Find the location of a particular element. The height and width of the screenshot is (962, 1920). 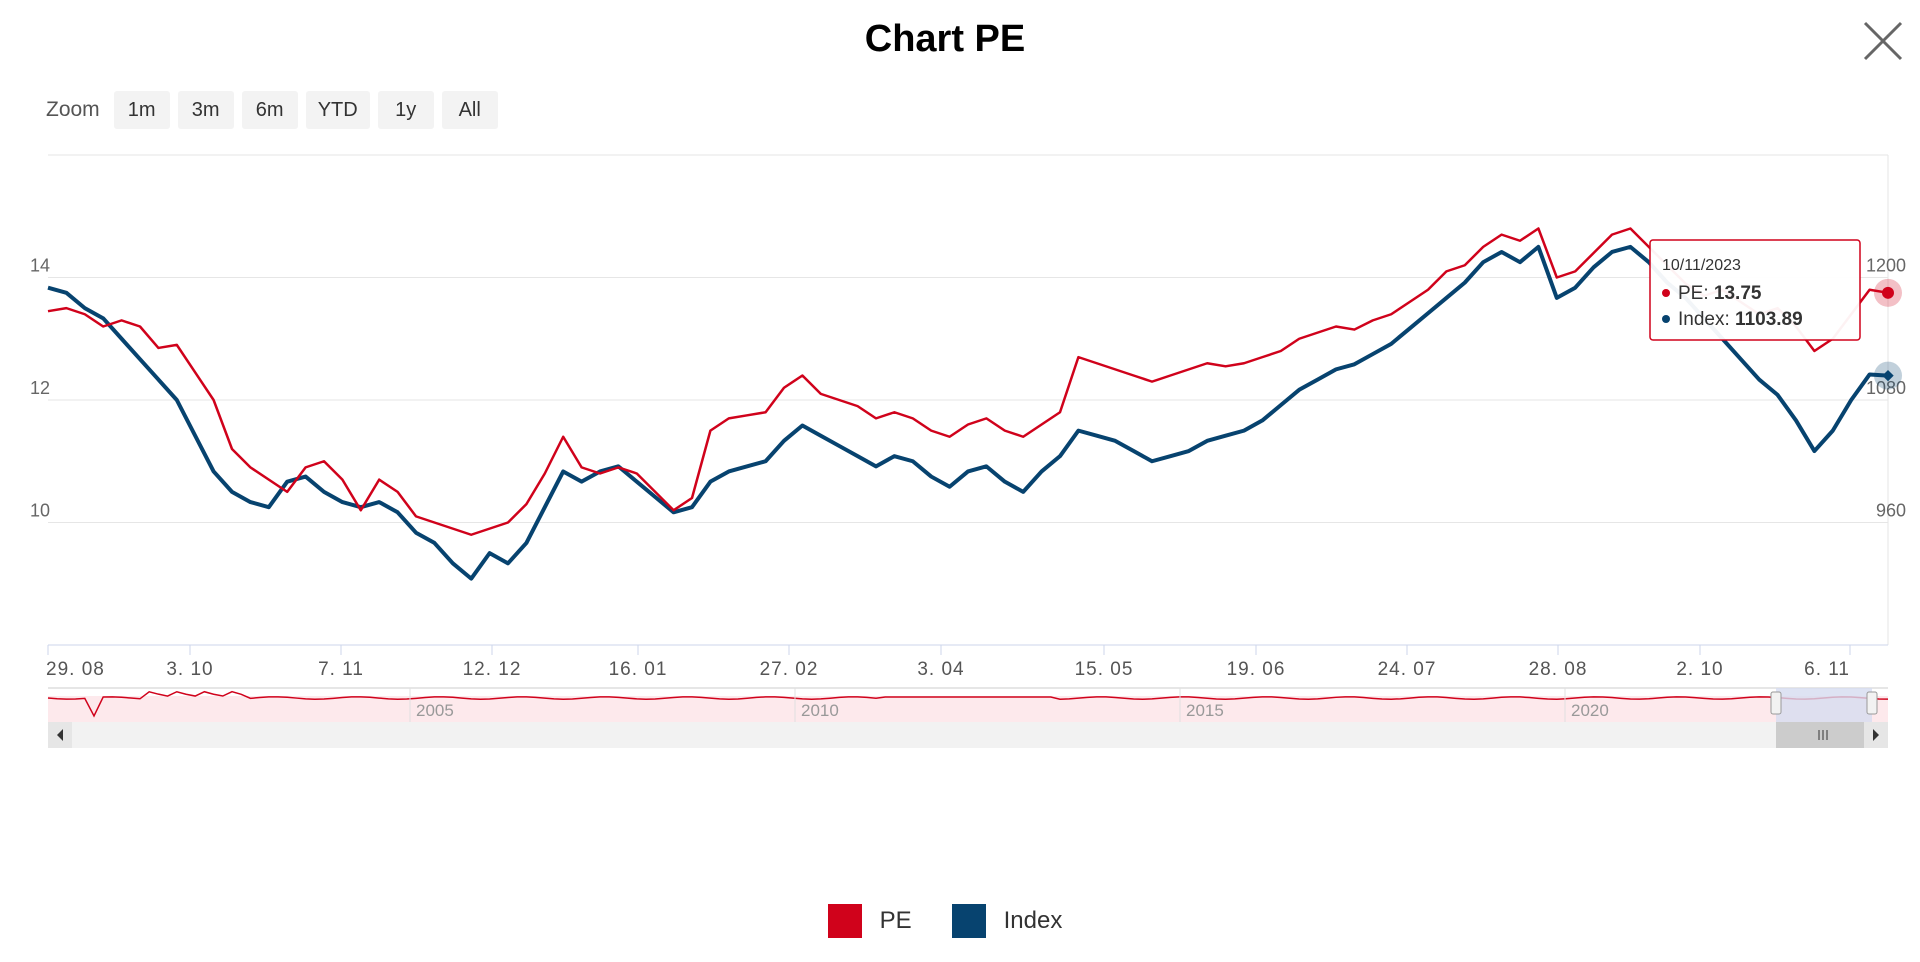

tooltip-layer: 10/11/2023 PE: 13.75 Index: 1103.89 is located at coordinates (1755, 290).